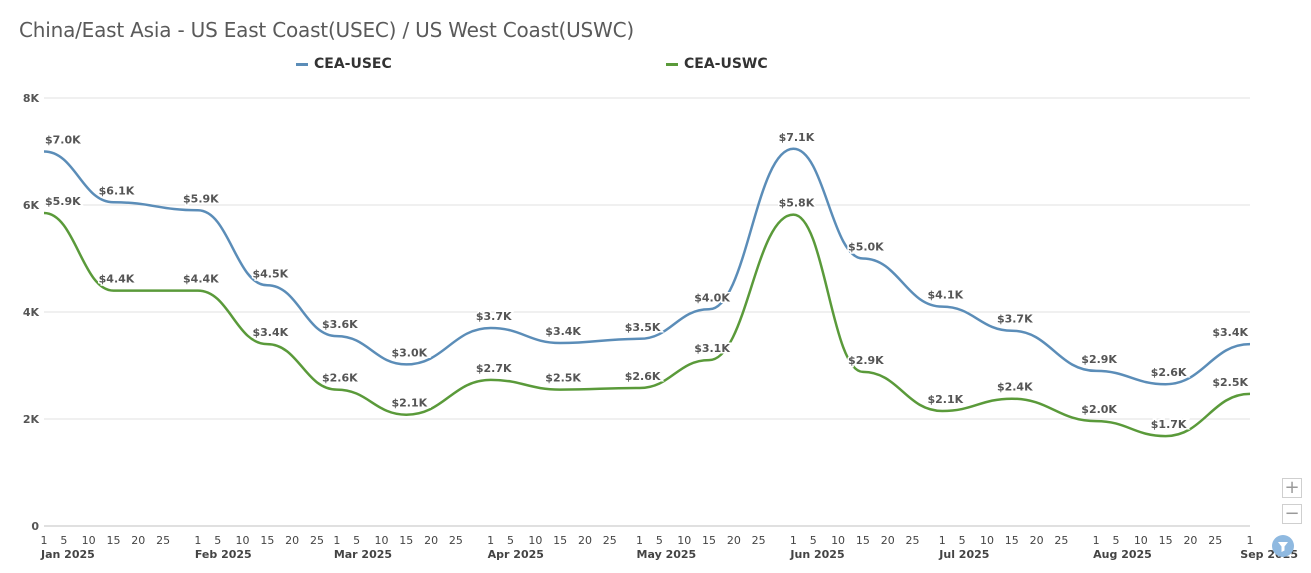  What do you see at coordinates (270, 273) in the screenshot?
I see `data-label: $4.5K` at bounding box center [270, 273].